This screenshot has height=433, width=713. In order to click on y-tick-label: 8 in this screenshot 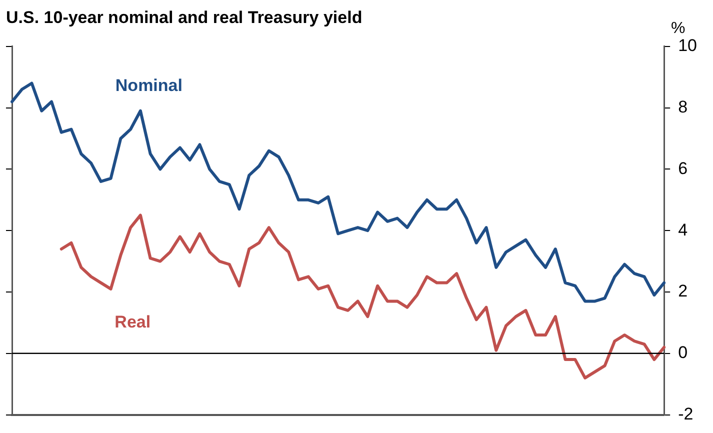, I will do `click(683, 106)`.